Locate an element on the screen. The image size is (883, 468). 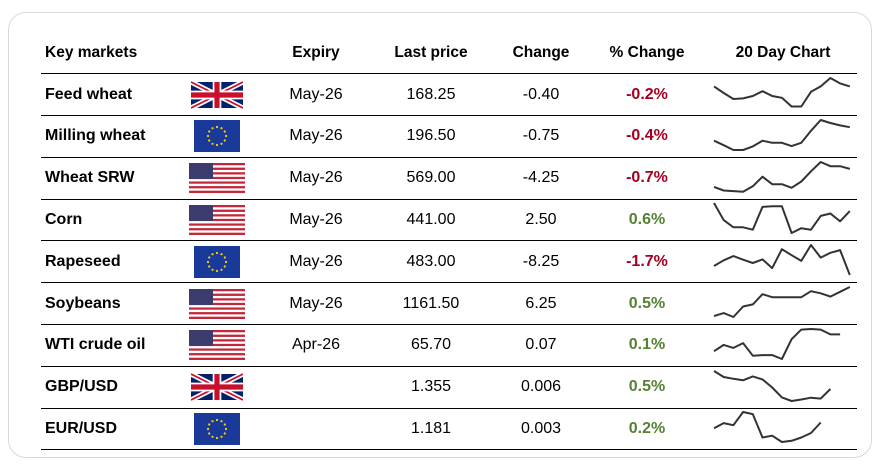
table-row: WTI crude oil Apr-26 65.70 0.07 0.1% is located at coordinates (449, 346).